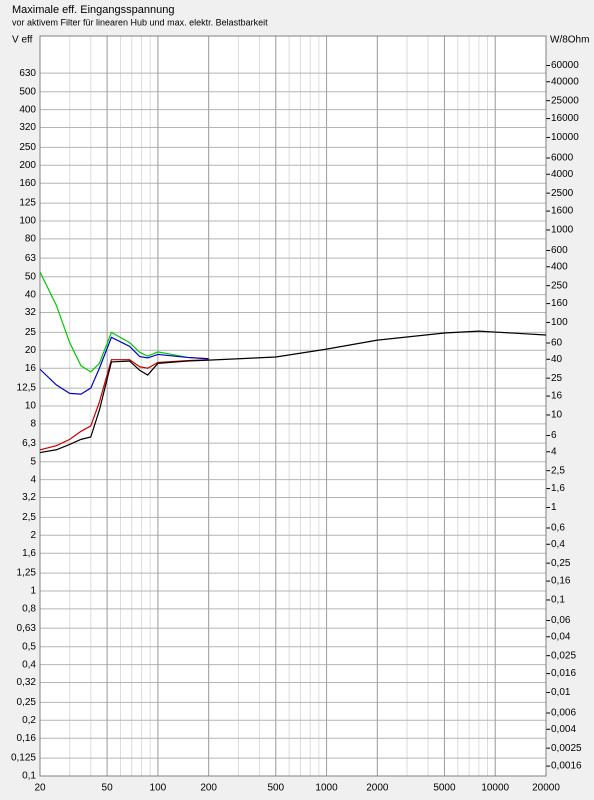 The width and height of the screenshot is (594, 800). I want to click on y2-tick-label: 2500, so click(562, 193).